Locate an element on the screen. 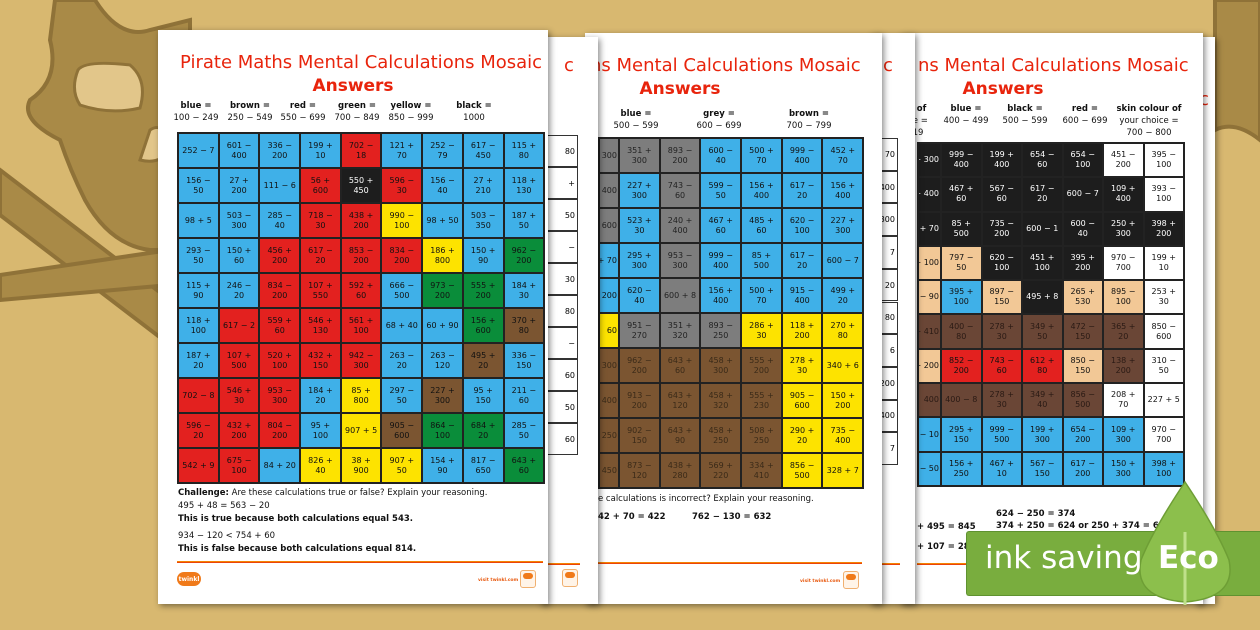 The width and height of the screenshot is (1260, 630). mosaic-cell: 702 − 18 is located at coordinates (361, 150).